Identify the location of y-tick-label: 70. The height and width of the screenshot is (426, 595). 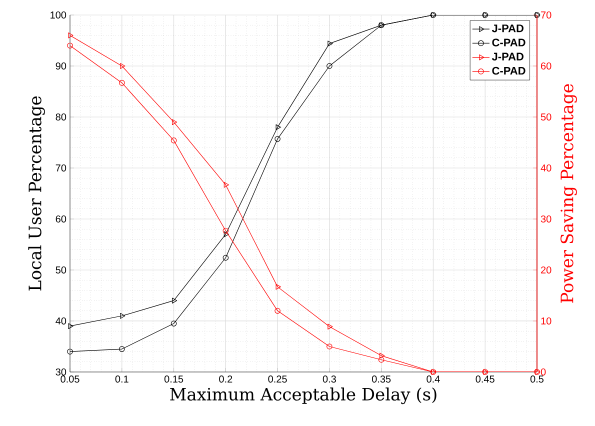
(61, 168).